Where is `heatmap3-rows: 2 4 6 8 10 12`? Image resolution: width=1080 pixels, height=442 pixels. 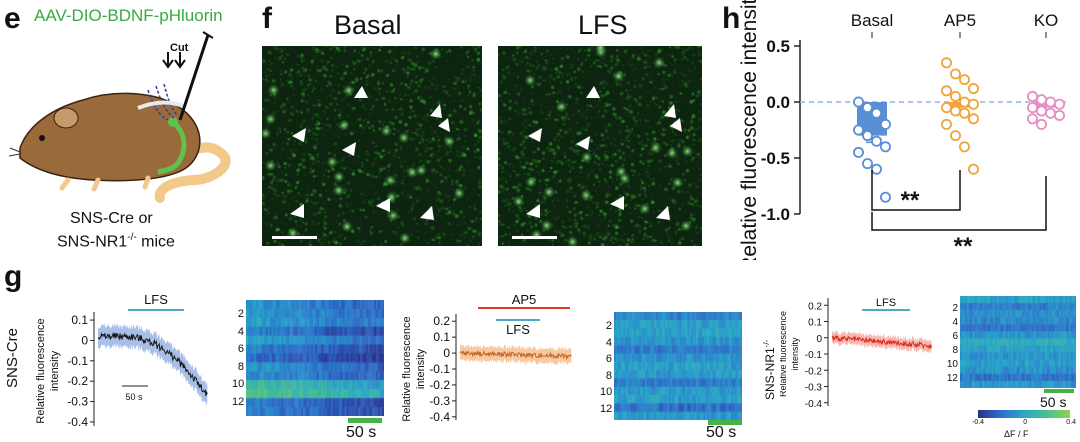 heatmap3-rows: 2 4 6 8 10 12 is located at coordinates (952, 344).